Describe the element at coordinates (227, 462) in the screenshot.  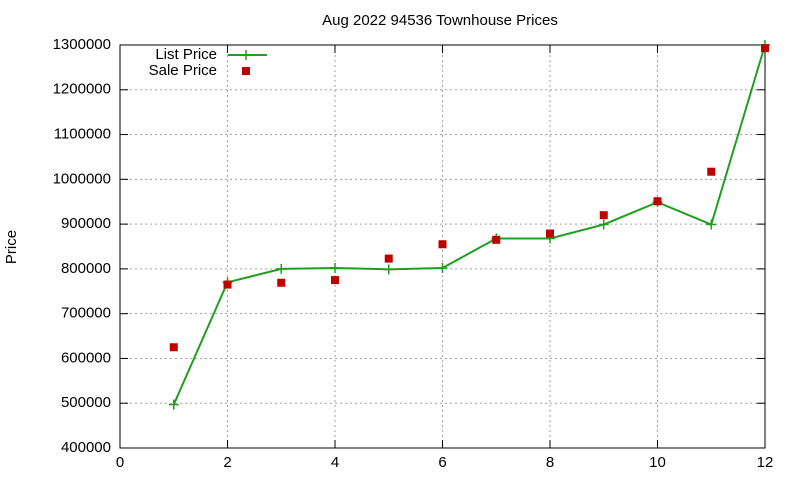
I see `x-tick-label: 2` at that location.